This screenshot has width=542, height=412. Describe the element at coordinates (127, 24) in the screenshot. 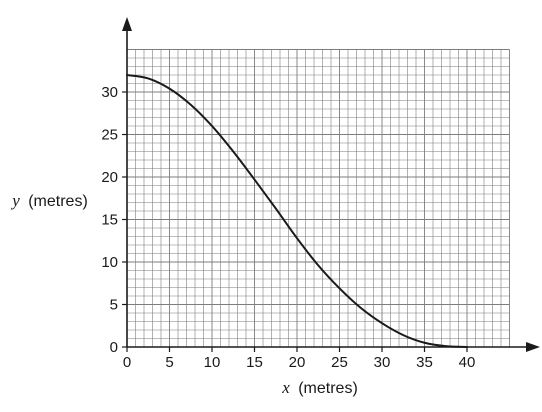

I see `y-axis-arrow-icon` at that location.